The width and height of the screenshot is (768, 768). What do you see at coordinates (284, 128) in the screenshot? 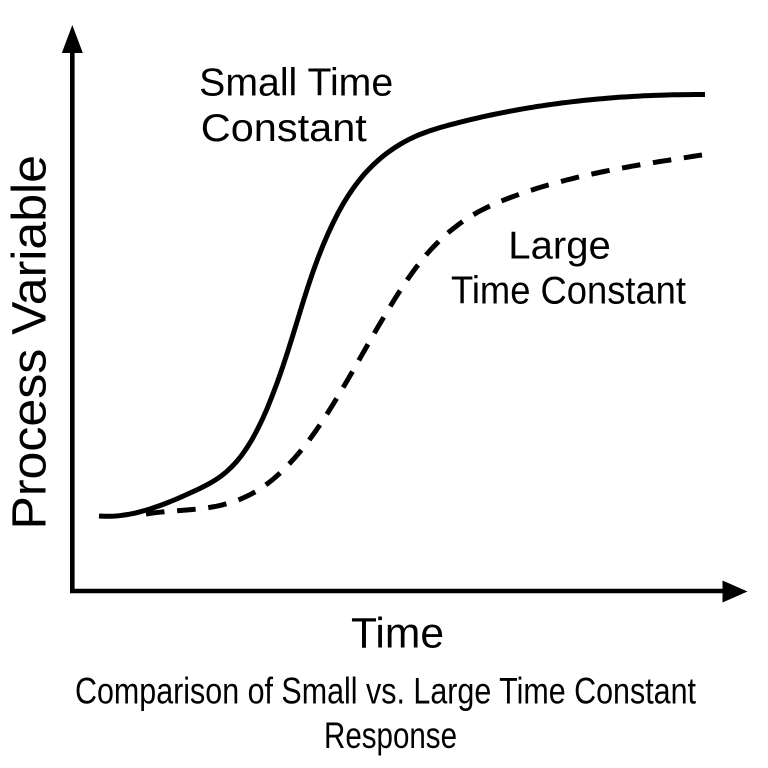
I see `svg-text: Constant` at bounding box center [284, 128].